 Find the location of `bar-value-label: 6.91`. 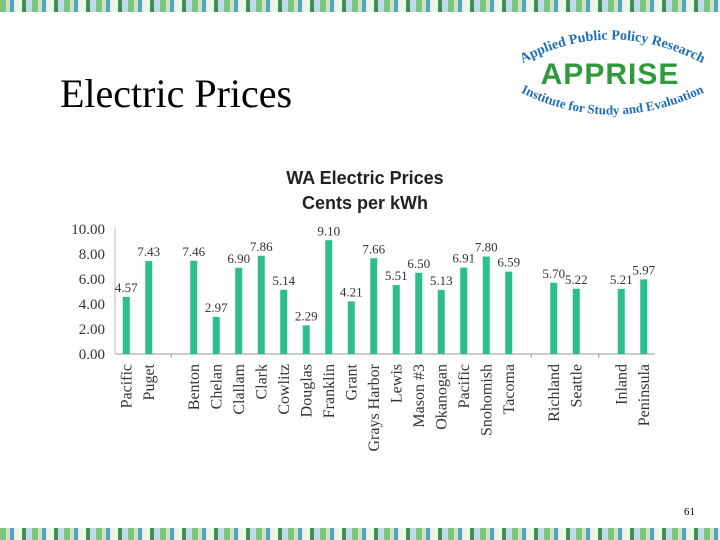

bar-value-label: 6.91 is located at coordinates (463, 258).